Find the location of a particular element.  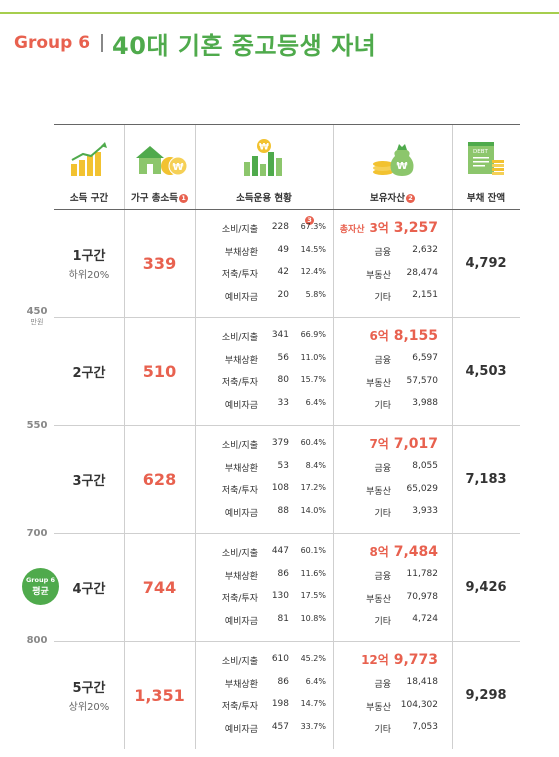

uses-percent: 10.8% is located at coordinates (313, 618).